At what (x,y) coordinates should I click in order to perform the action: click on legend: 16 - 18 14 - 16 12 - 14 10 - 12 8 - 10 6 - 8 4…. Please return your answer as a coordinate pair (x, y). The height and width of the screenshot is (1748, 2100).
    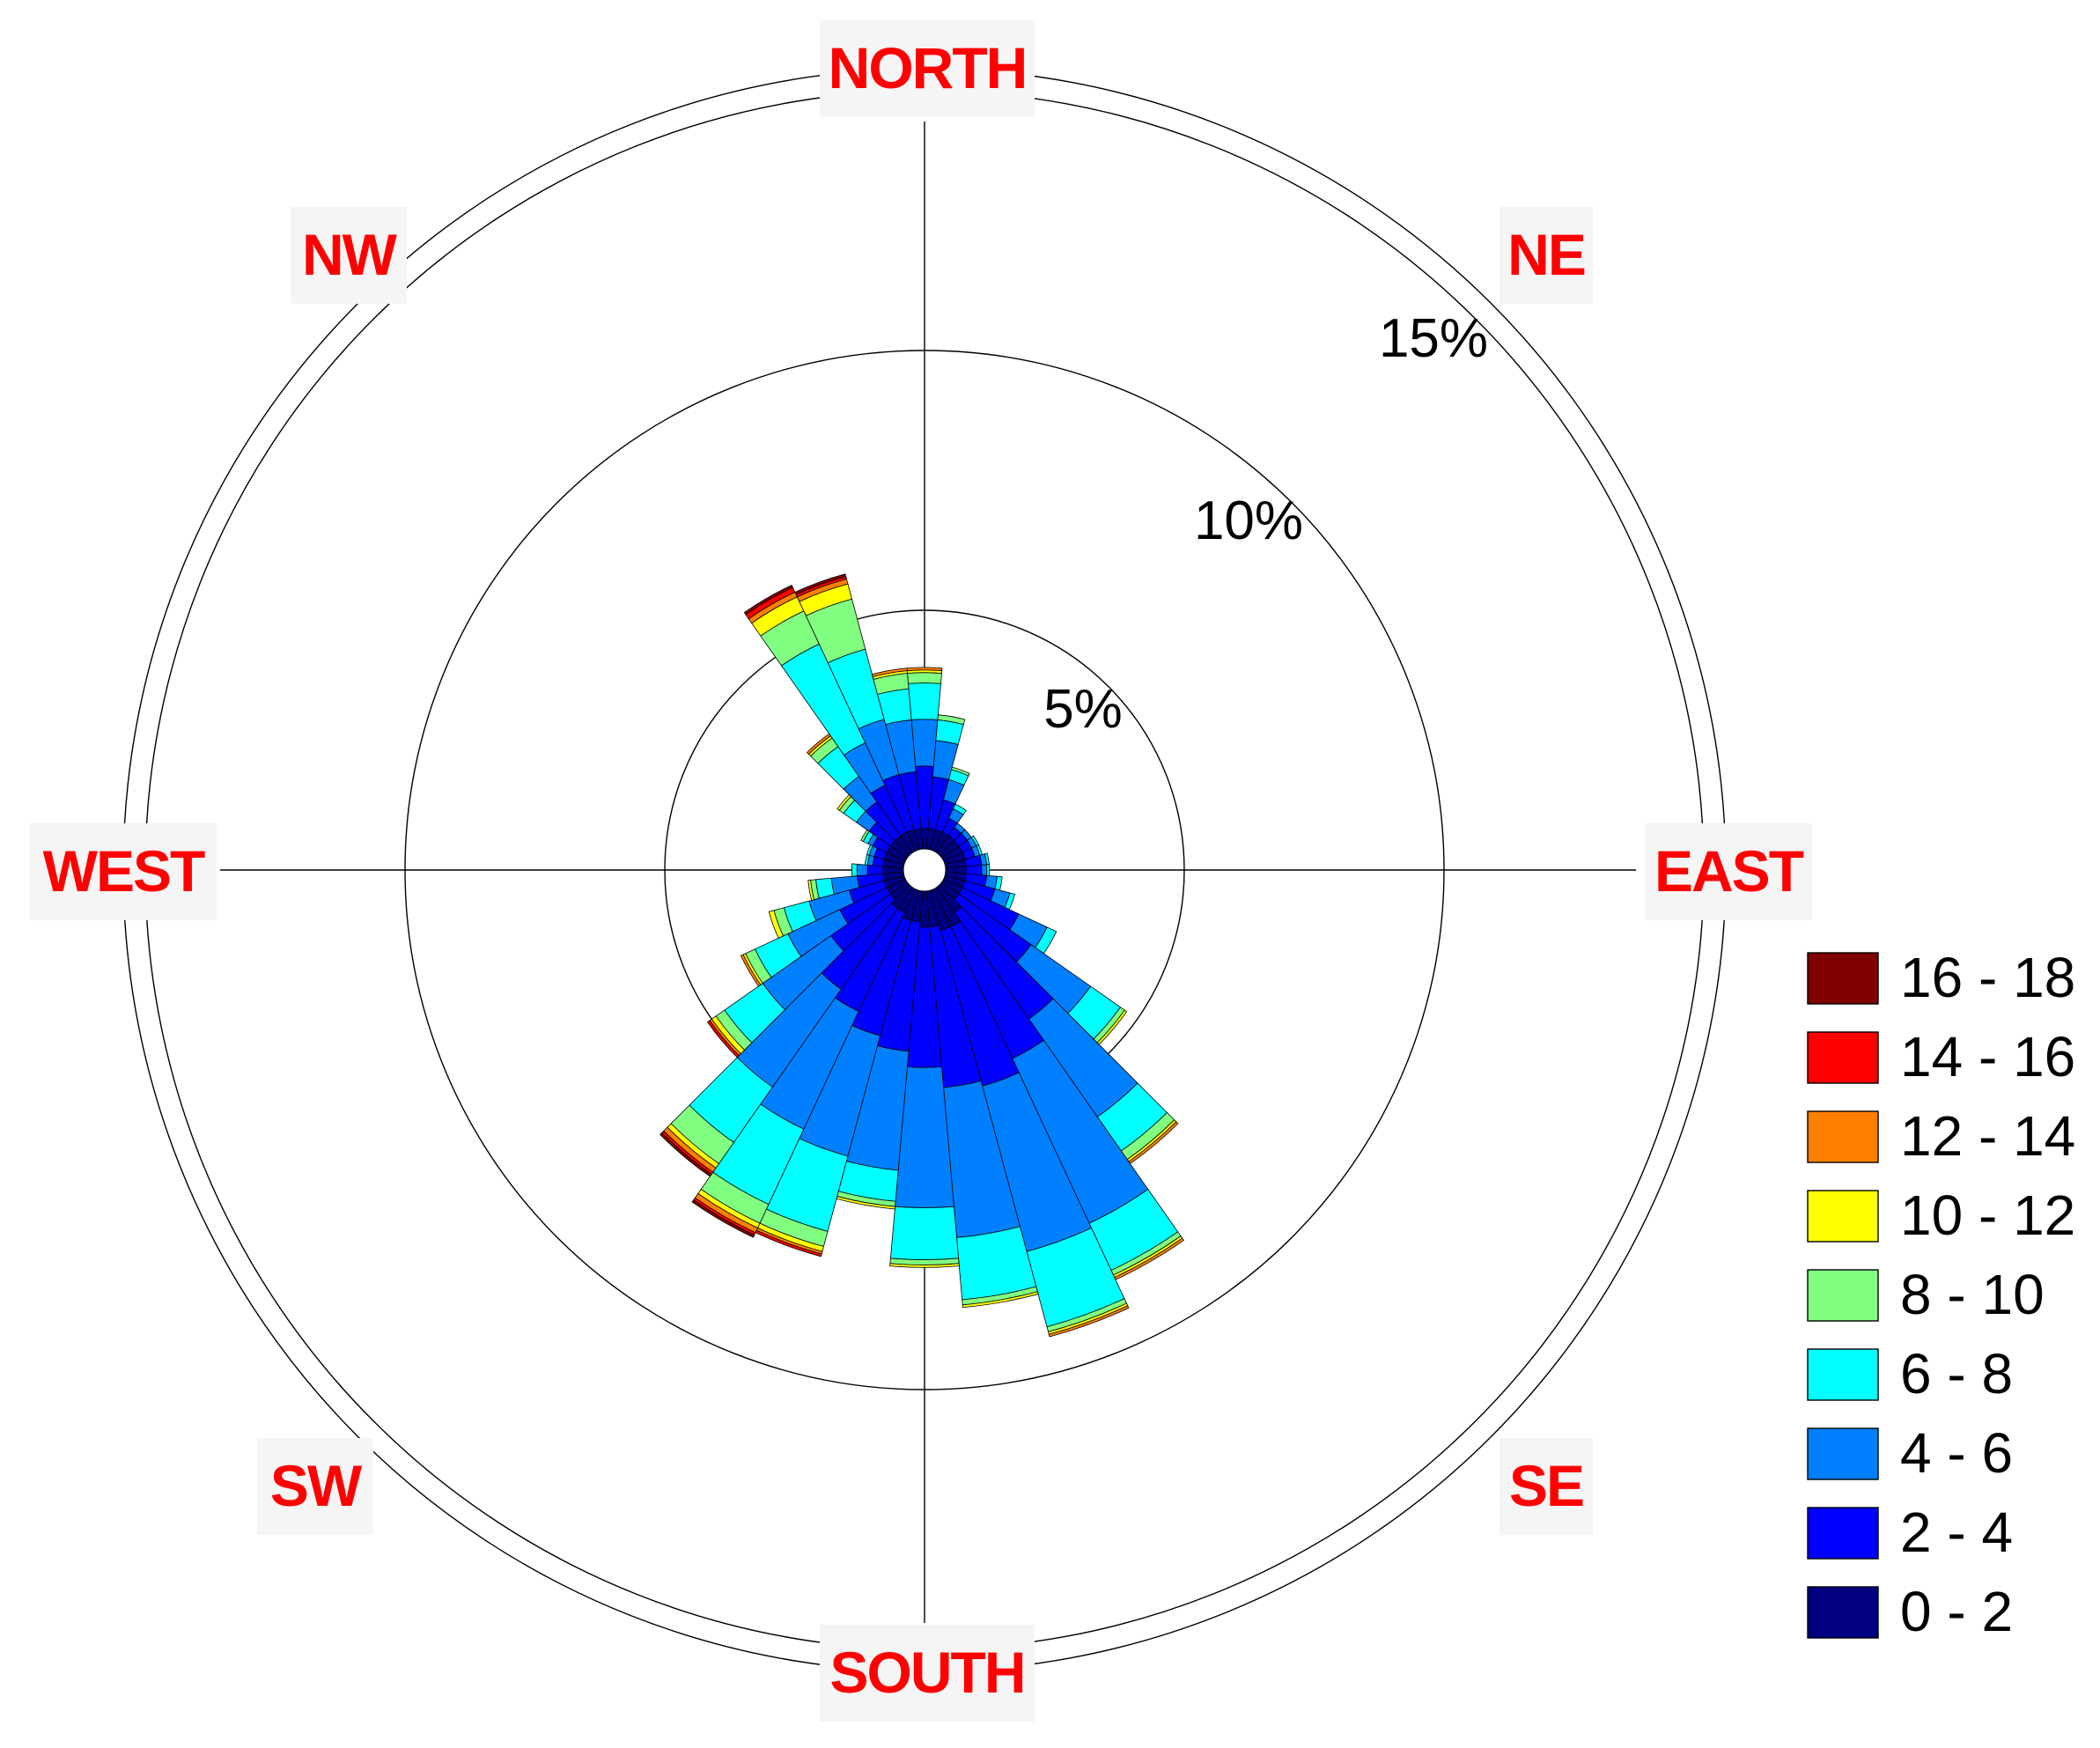
    Looking at the image, I should click on (1941, 1294).